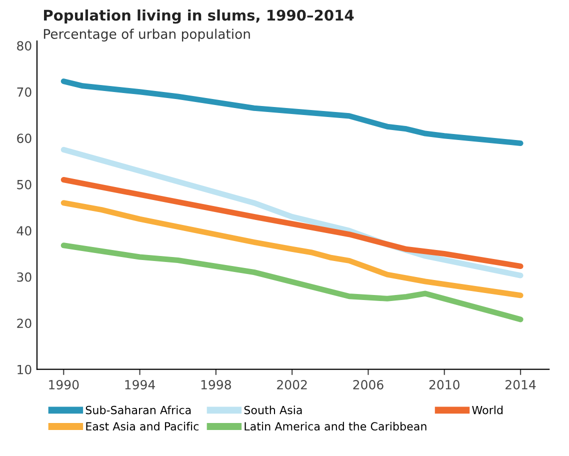 This screenshot has height=456, width=569. What do you see at coordinates (147, 35) in the screenshot?
I see `chart-subtitle: Percentage of urban population` at bounding box center [147, 35].